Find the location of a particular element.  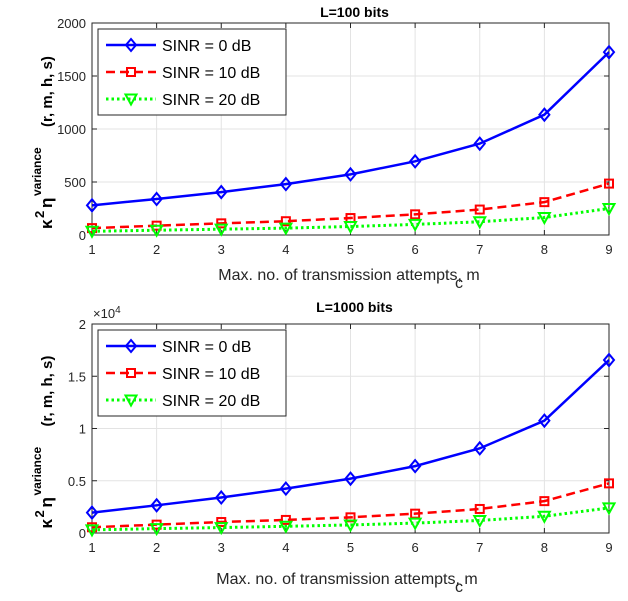

y-tick-label: 1.5 is located at coordinates (77, 376).